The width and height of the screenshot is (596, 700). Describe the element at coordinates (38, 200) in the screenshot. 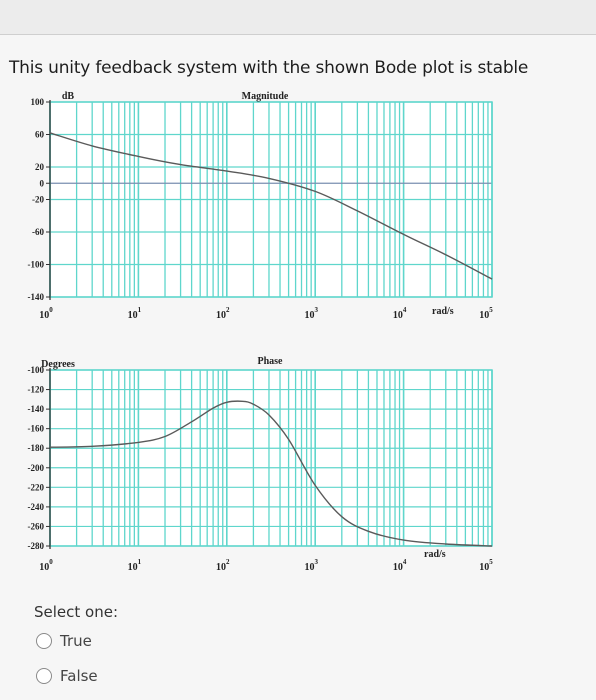

I see `magnitude-y-tick-label: -20` at that location.